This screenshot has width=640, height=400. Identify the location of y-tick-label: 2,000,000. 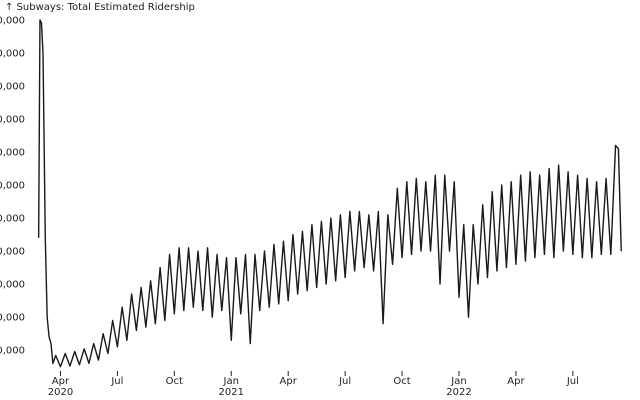
(12, 252).